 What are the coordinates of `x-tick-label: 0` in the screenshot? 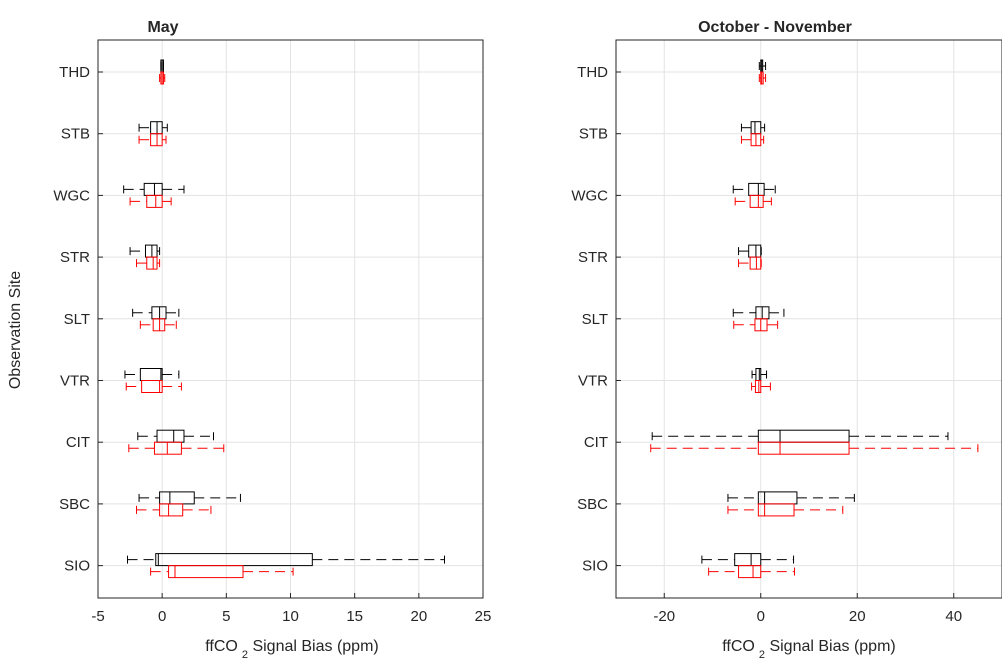 It's located at (761, 616).